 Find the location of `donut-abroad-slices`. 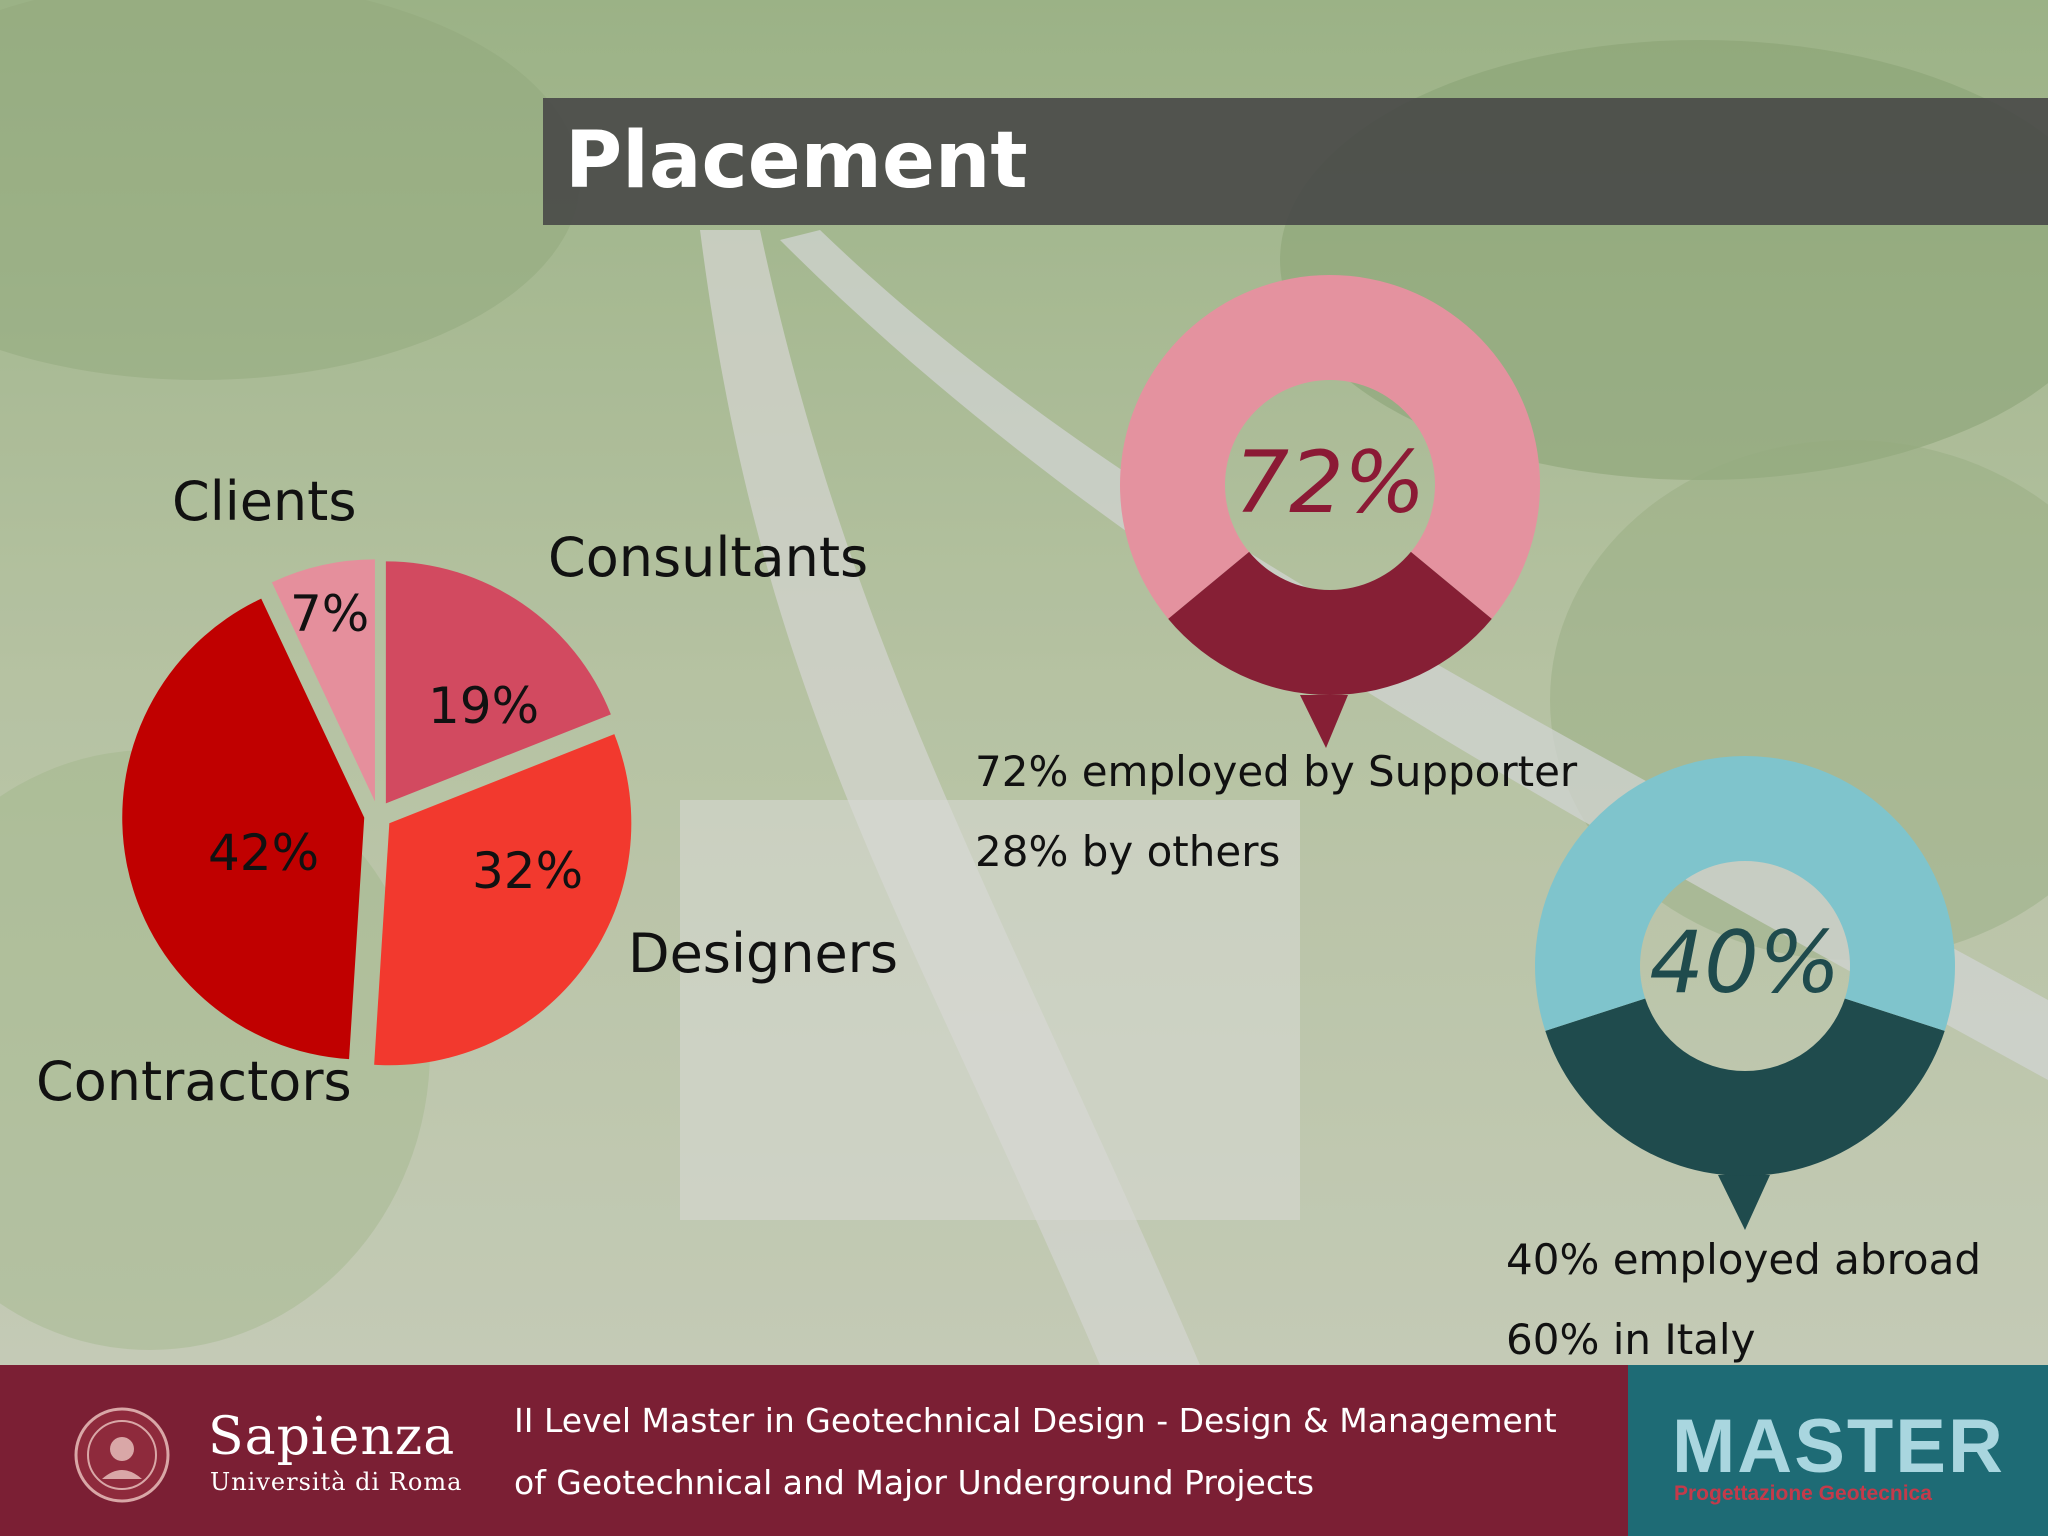

donut-abroad-slices is located at coordinates (1745, 966).